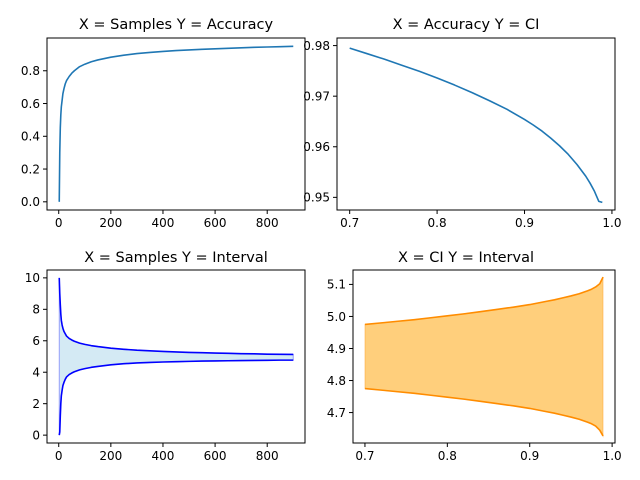 Image resolution: width=640 pixels, height=480 pixels. What do you see at coordinates (36, 435) in the screenshot?
I see `y-tick-label: 0` at bounding box center [36, 435].